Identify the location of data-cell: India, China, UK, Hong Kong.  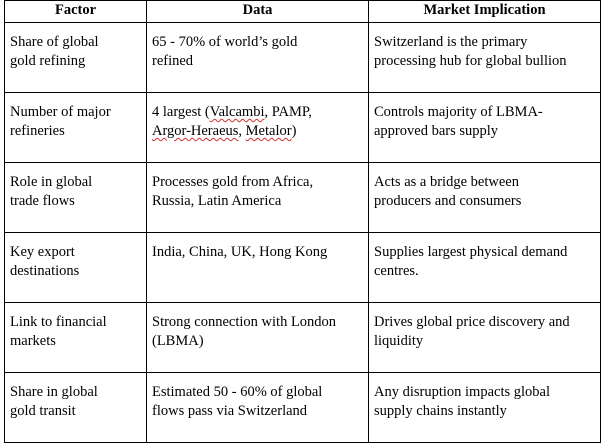
(257, 267).